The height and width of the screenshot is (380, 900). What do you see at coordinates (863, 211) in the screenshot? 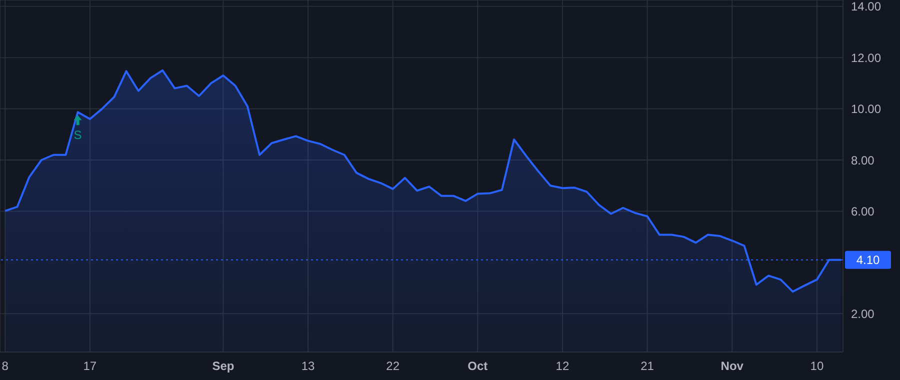
I see `y-tick-label: 6.00` at bounding box center [863, 211].